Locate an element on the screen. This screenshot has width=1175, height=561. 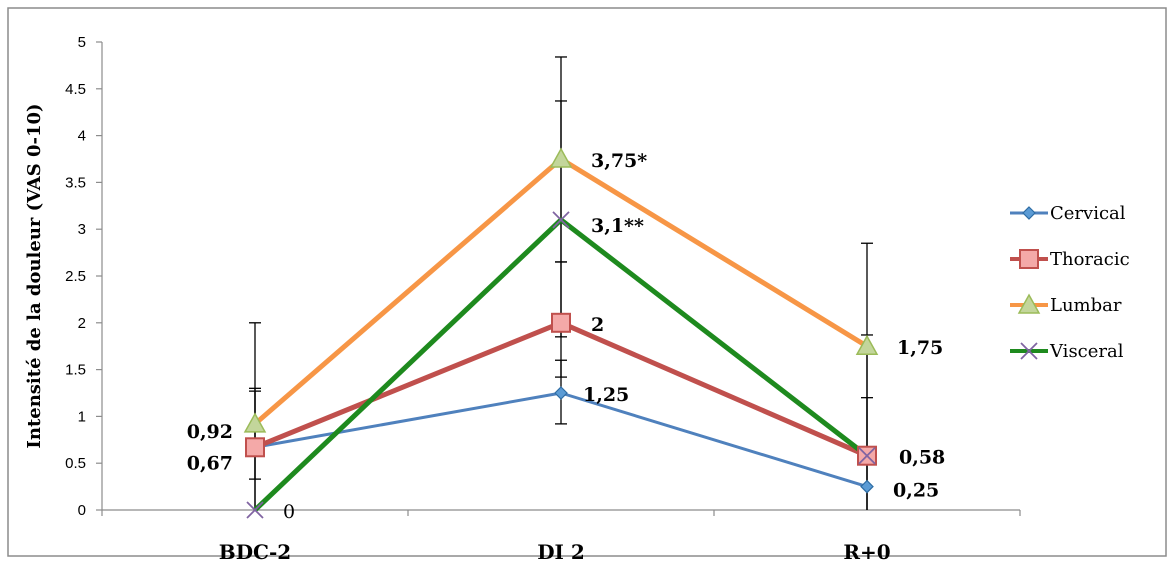
legend: Cervical Thoracic Lumbar Visceral is located at coordinates (1070, 282).